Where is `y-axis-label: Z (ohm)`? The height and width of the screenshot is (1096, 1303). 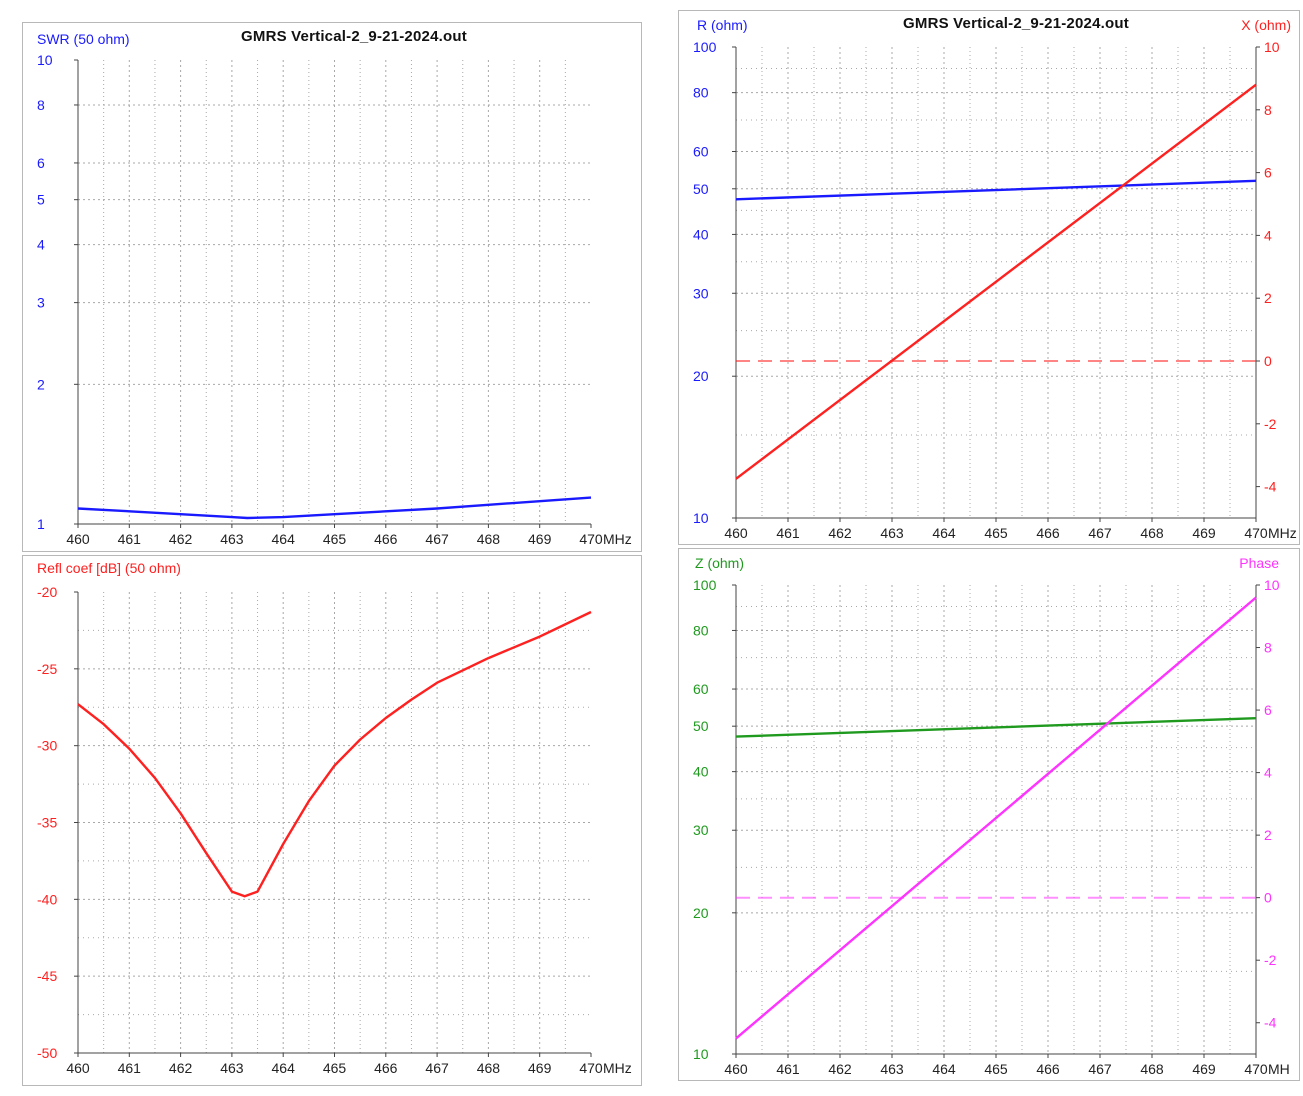
y-axis-label: Z (ohm) is located at coordinates (719, 563).